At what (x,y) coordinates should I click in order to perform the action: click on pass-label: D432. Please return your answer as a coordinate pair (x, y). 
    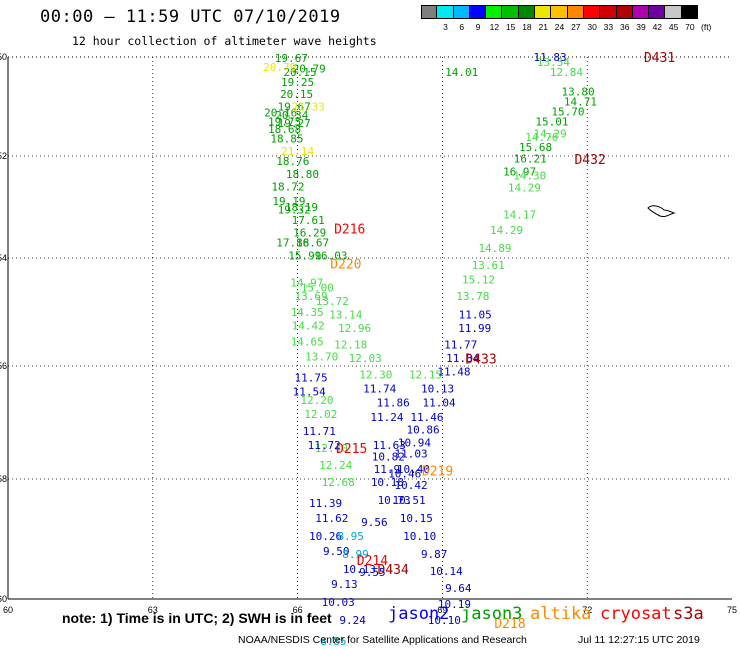
    Looking at the image, I should click on (589, 160).